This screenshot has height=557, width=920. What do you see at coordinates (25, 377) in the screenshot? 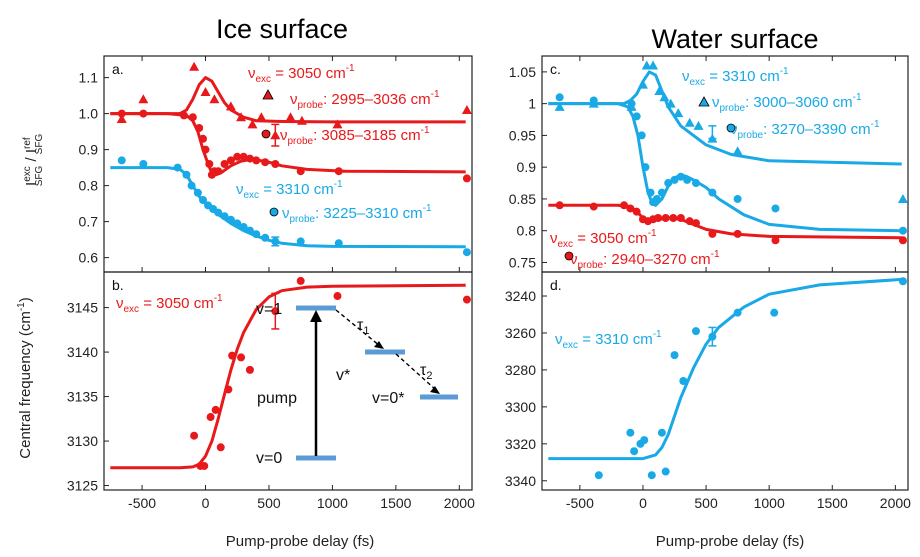
I see `y-axis-label-central-frequency: Central frequency (cm-1)` at bounding box center [25, 377].